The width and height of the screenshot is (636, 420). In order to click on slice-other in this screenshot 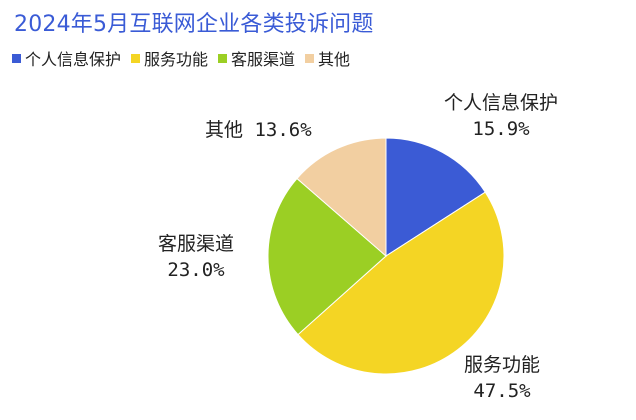, I will do `click(341, 197)`.